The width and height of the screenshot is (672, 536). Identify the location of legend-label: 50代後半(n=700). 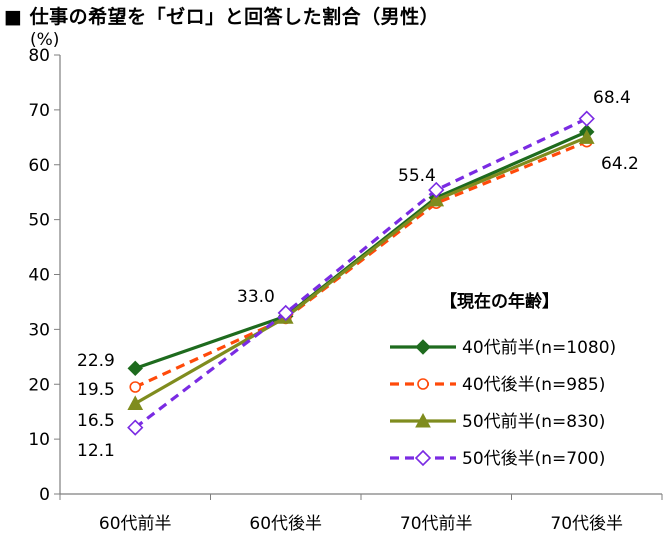
(533, 459).